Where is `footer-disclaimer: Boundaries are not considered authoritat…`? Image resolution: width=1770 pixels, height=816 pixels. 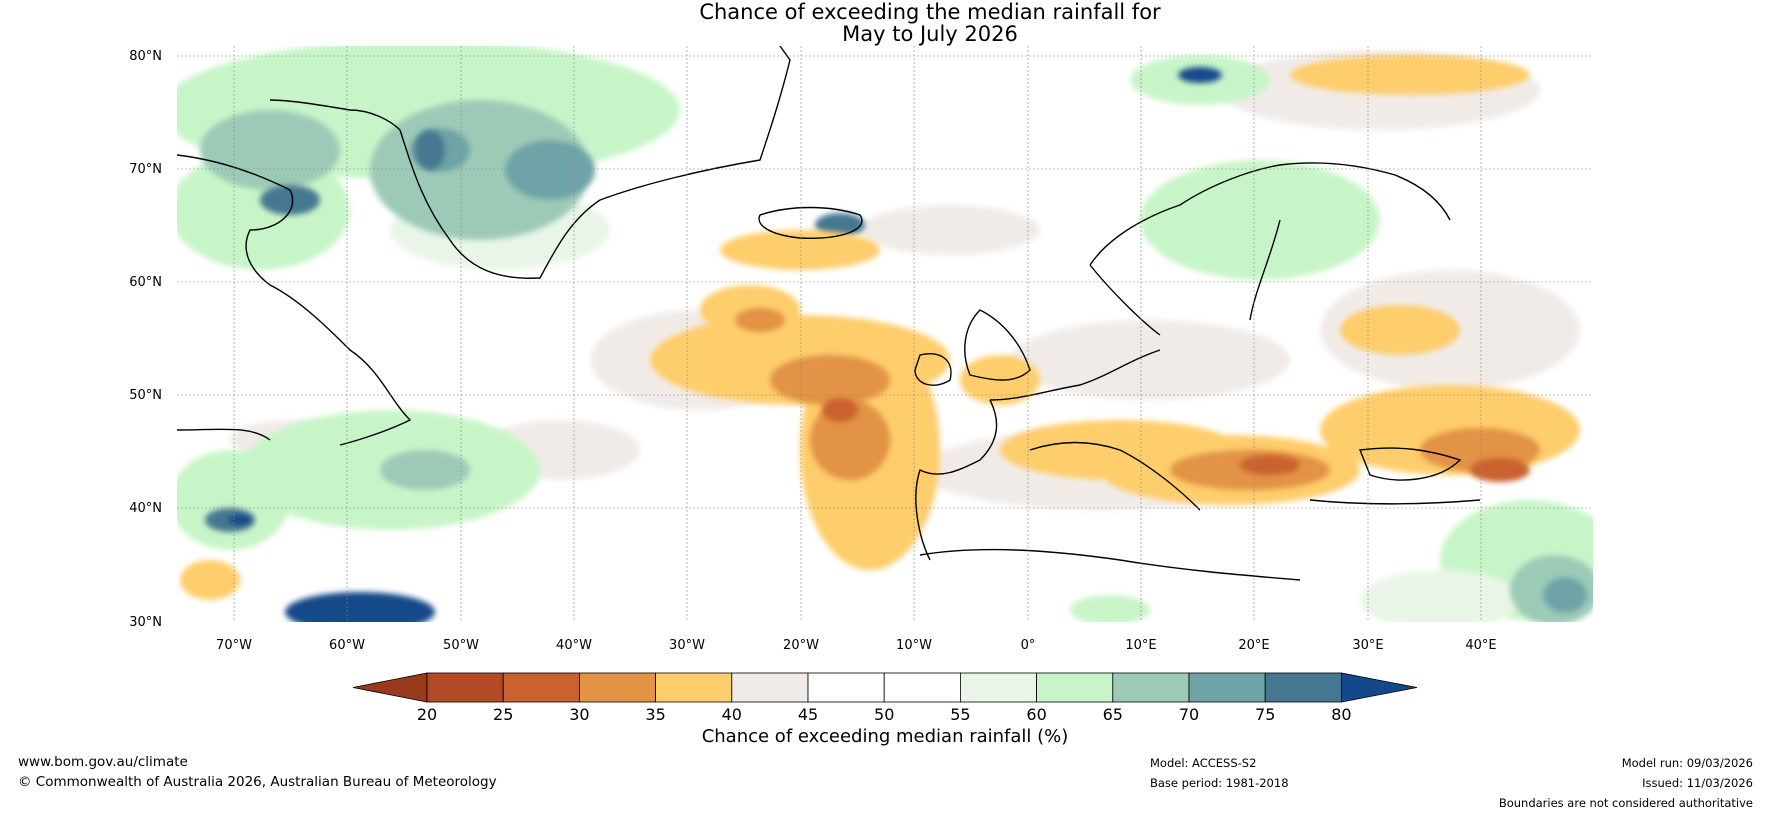
footer-disclaimer: Boundaries are not considered authoritat… is located at coordinates (1625, 803).